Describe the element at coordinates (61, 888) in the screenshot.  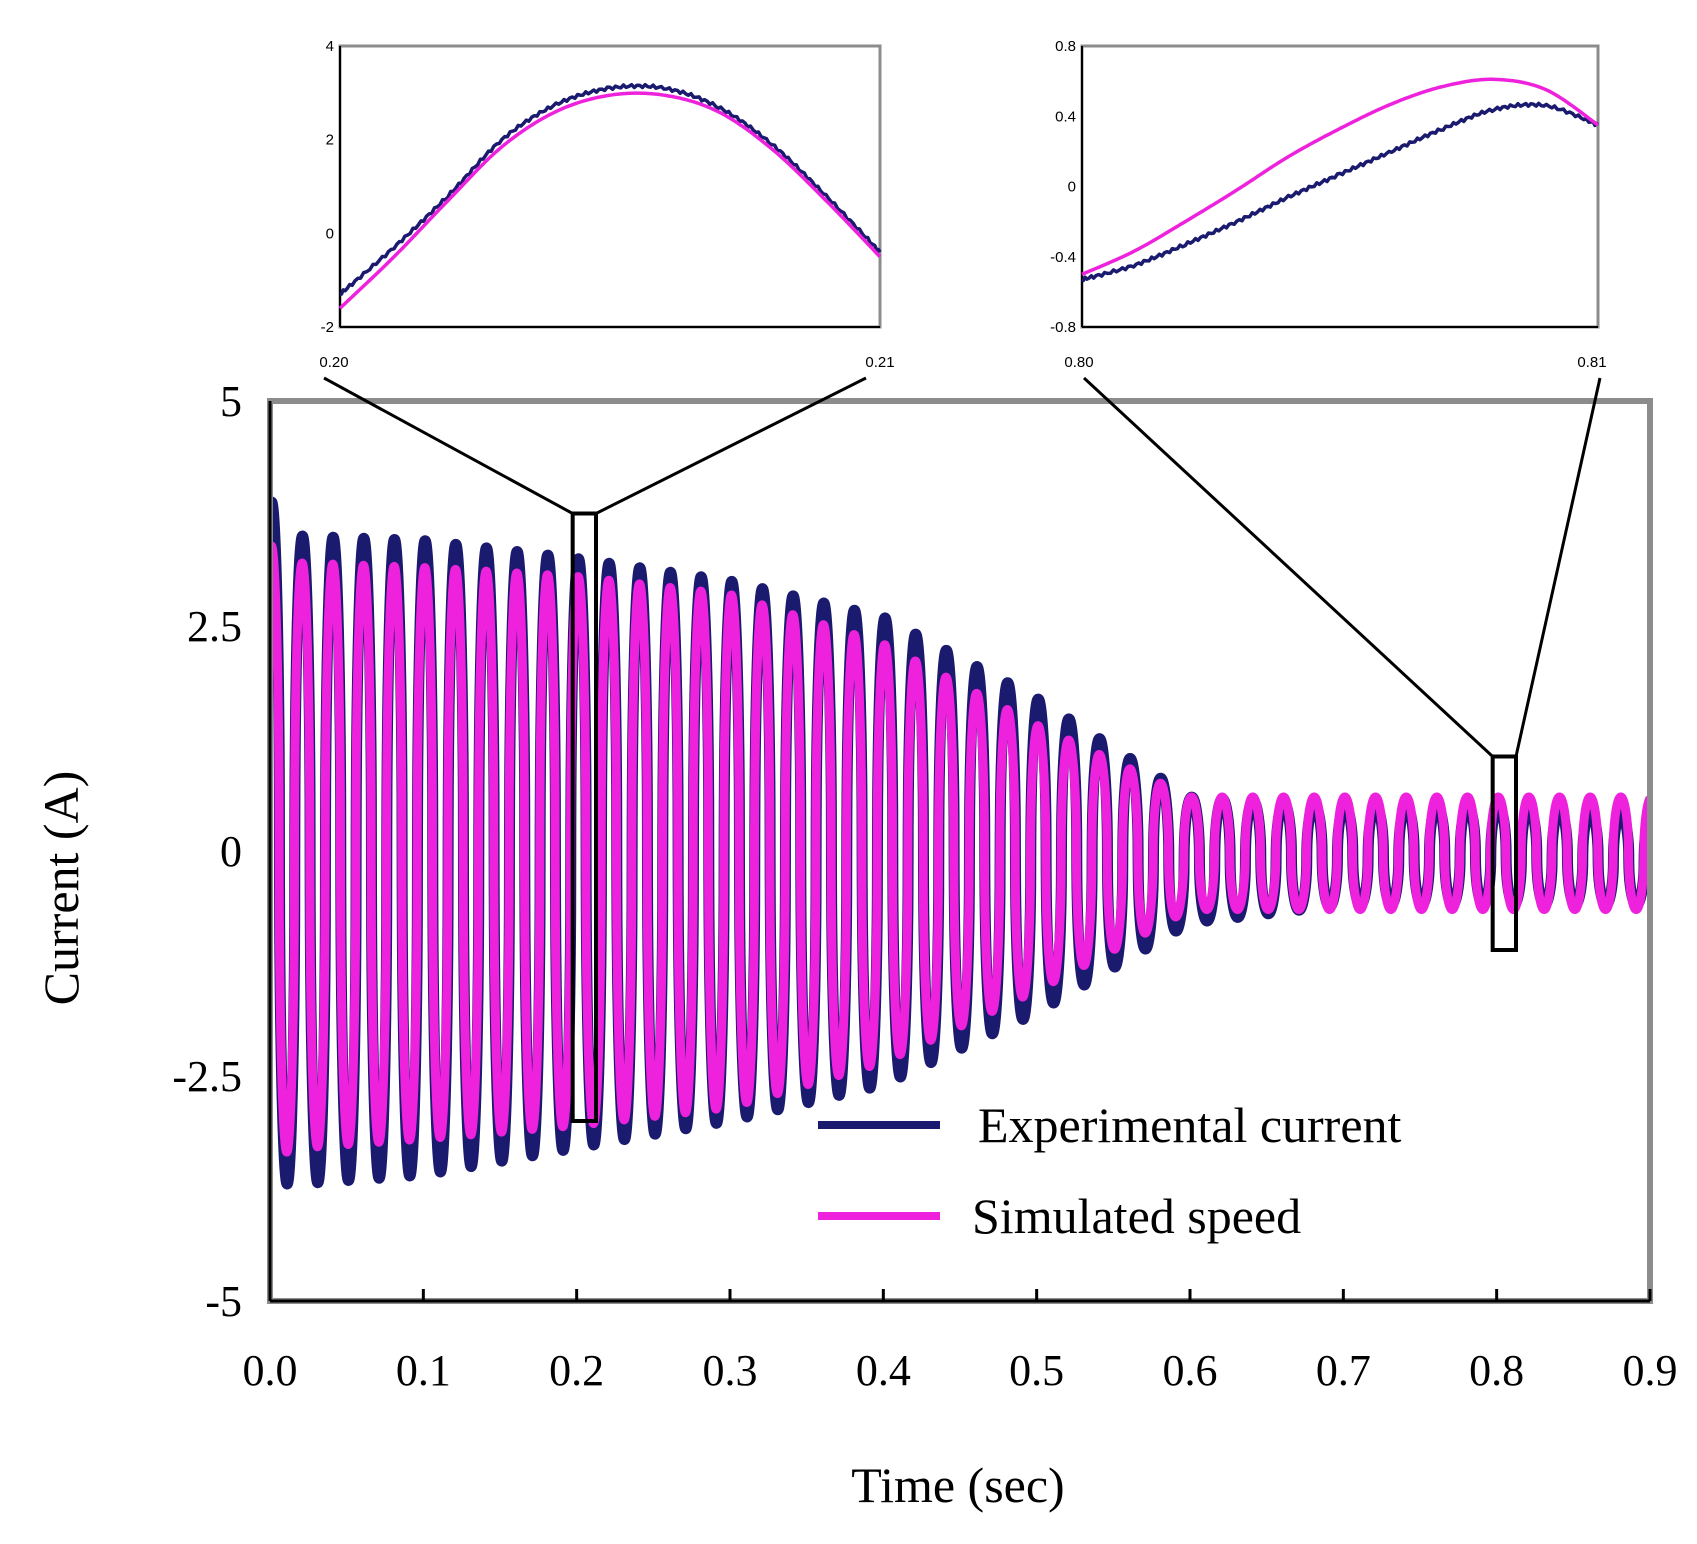
I see `y-axis-title: Current (A)` at that location.